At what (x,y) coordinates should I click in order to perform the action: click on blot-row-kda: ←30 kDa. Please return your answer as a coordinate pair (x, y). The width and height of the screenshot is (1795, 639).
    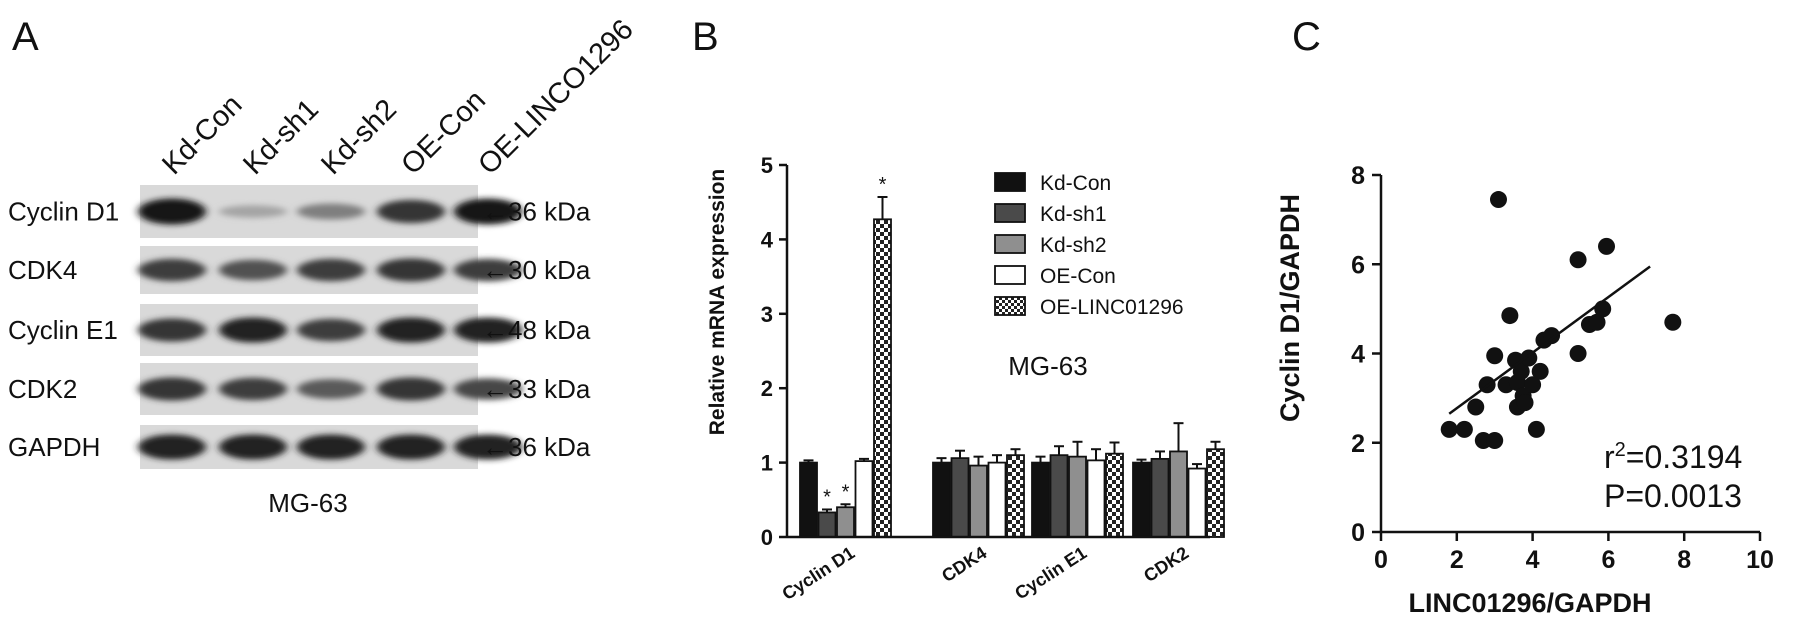
    Looking at the image, I should click on (536, 270).